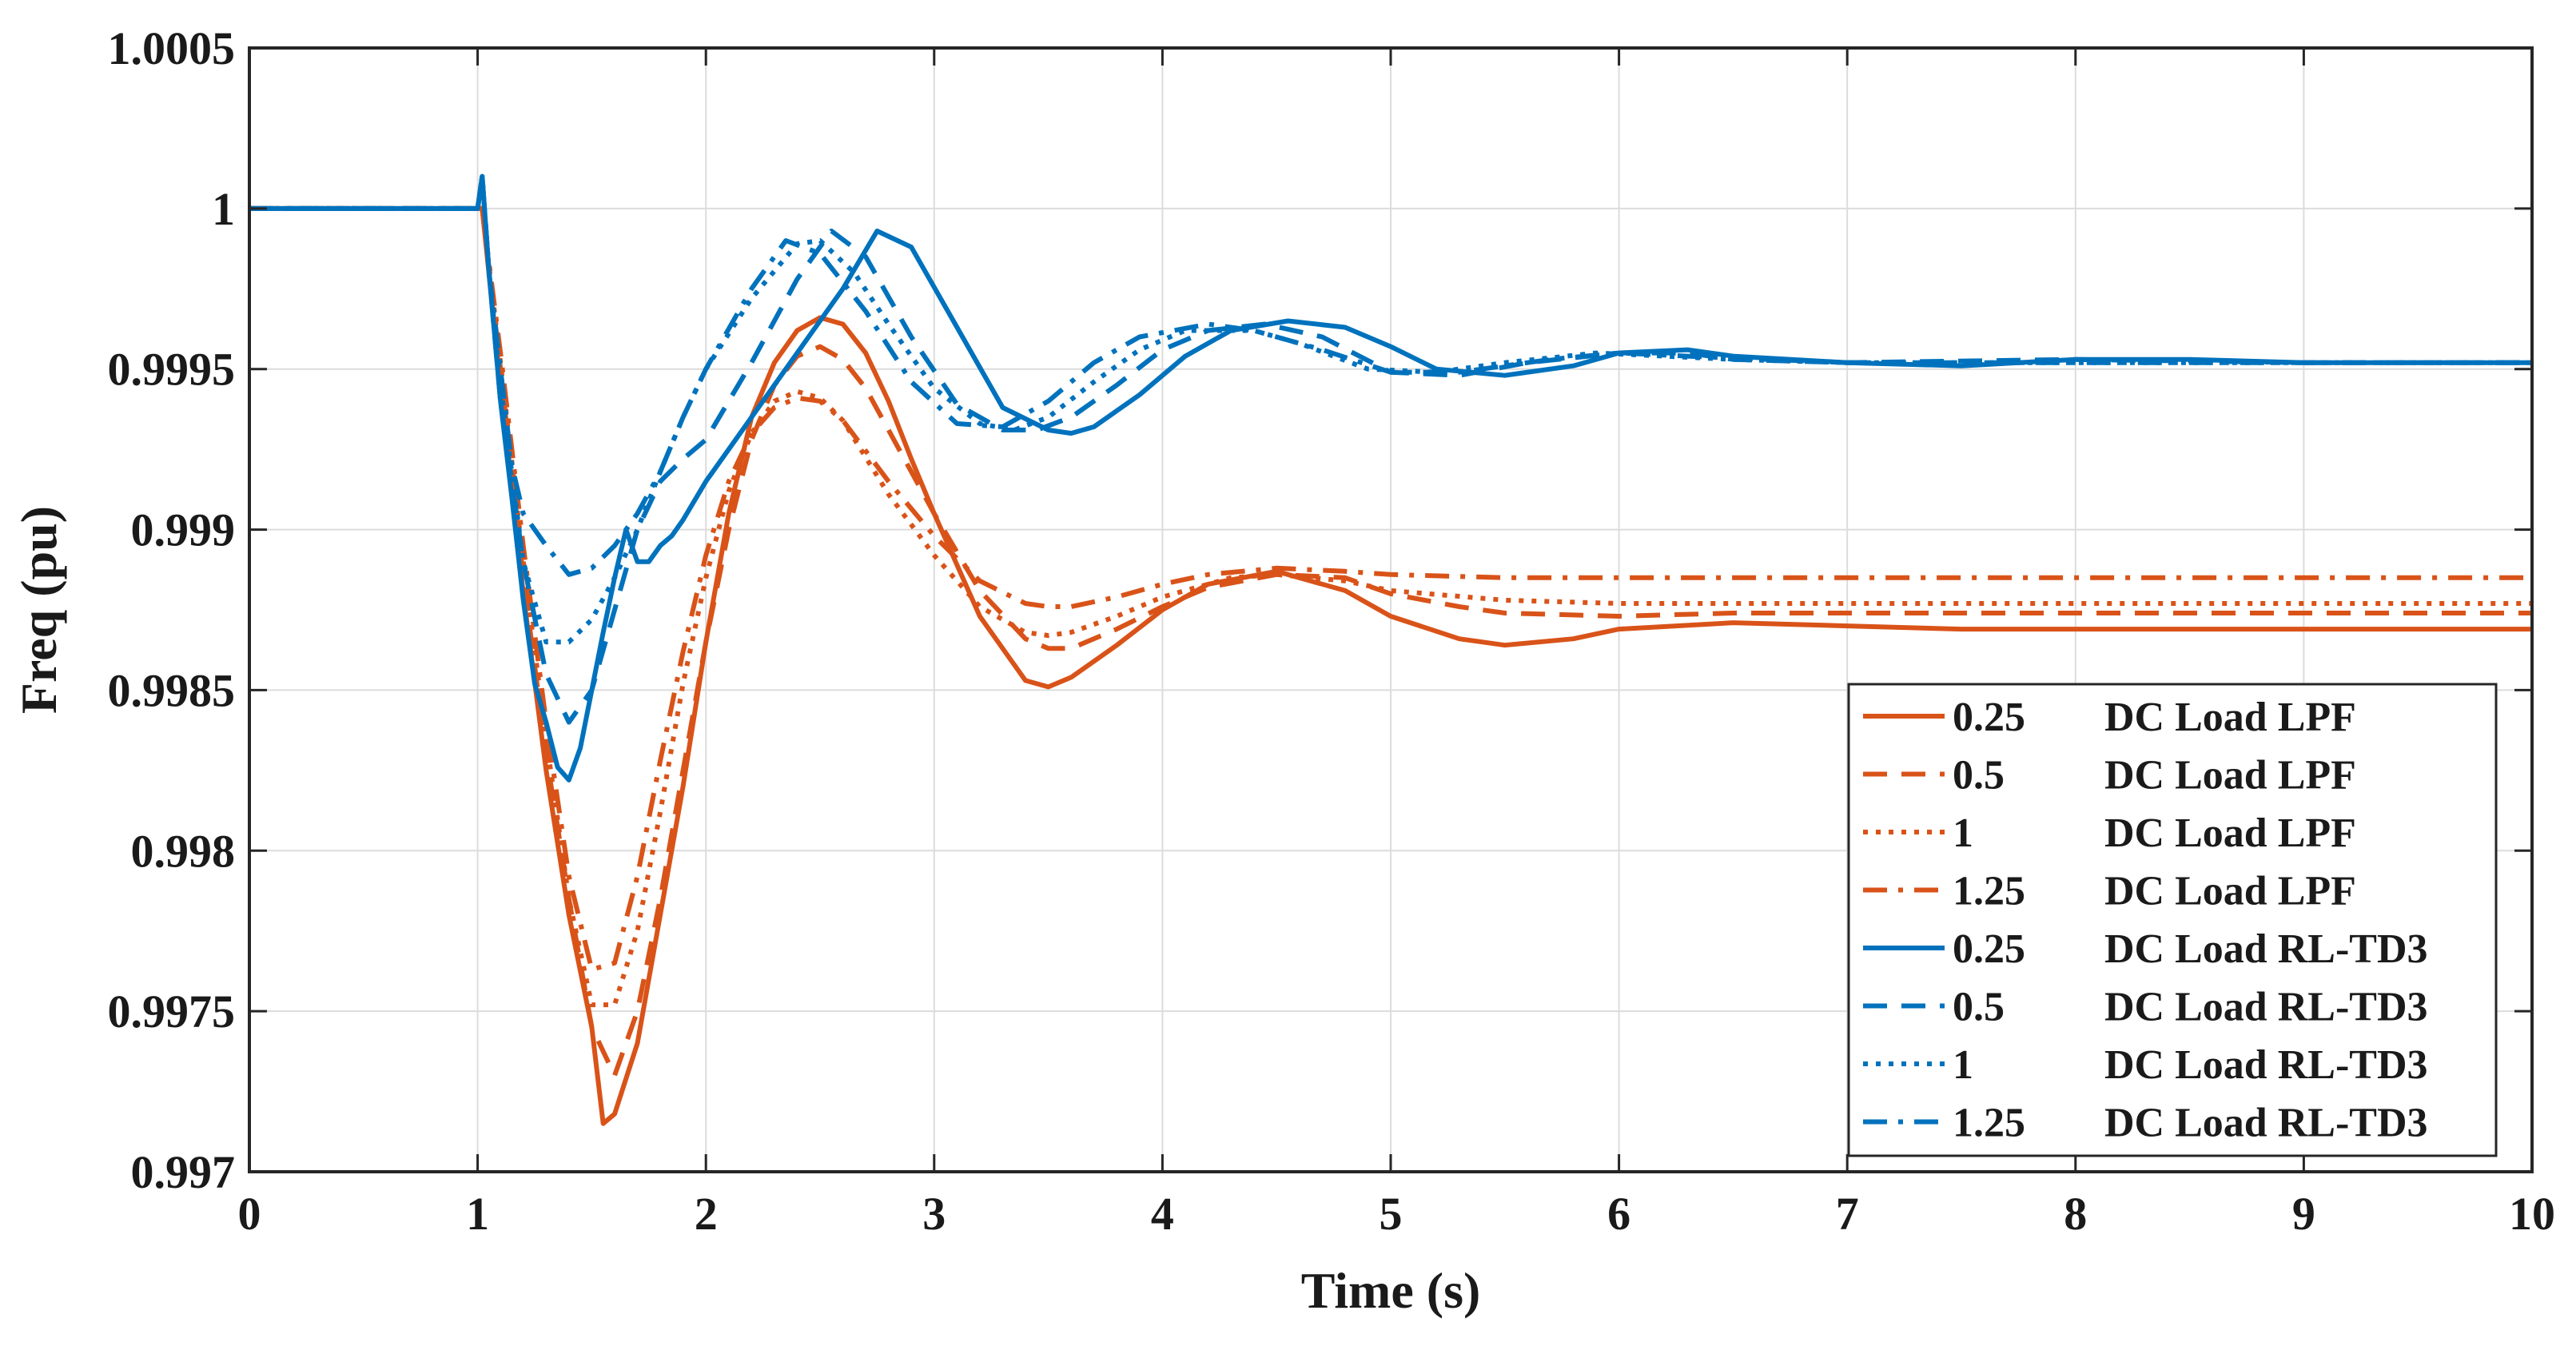  Describe the element at coordinates (249, 1214) in the screenshot. I see `x-tick-label: 0` at that location.